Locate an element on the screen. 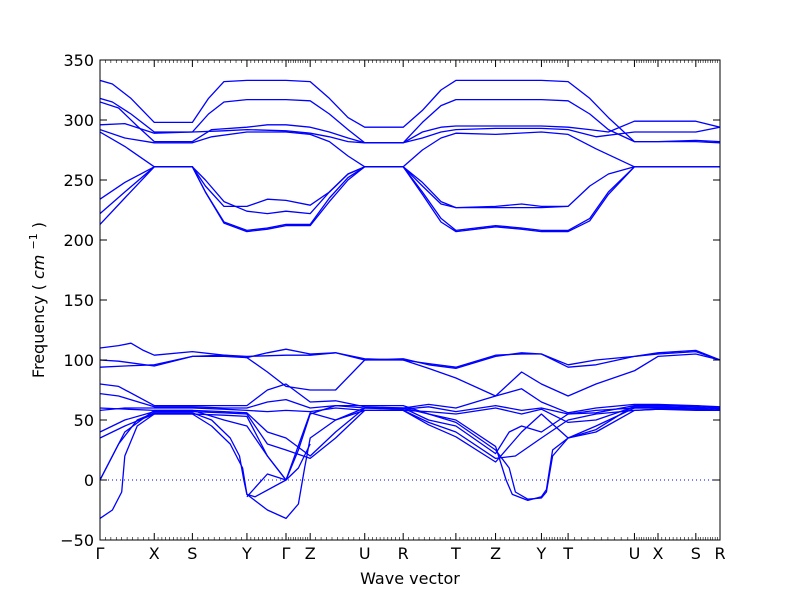 The width and height of the screenshot is (800, 600). y-axis-label-text: Frequency is located at coordinates (38, 336).